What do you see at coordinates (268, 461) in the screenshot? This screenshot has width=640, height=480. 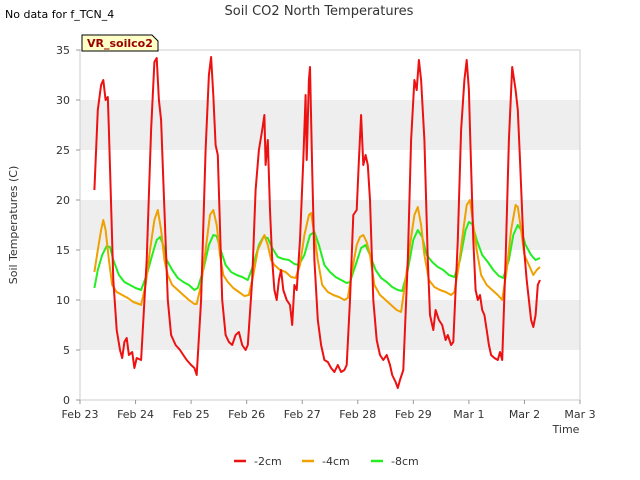 I see `legend-label: -2cm` at bounding box center [268, 461].